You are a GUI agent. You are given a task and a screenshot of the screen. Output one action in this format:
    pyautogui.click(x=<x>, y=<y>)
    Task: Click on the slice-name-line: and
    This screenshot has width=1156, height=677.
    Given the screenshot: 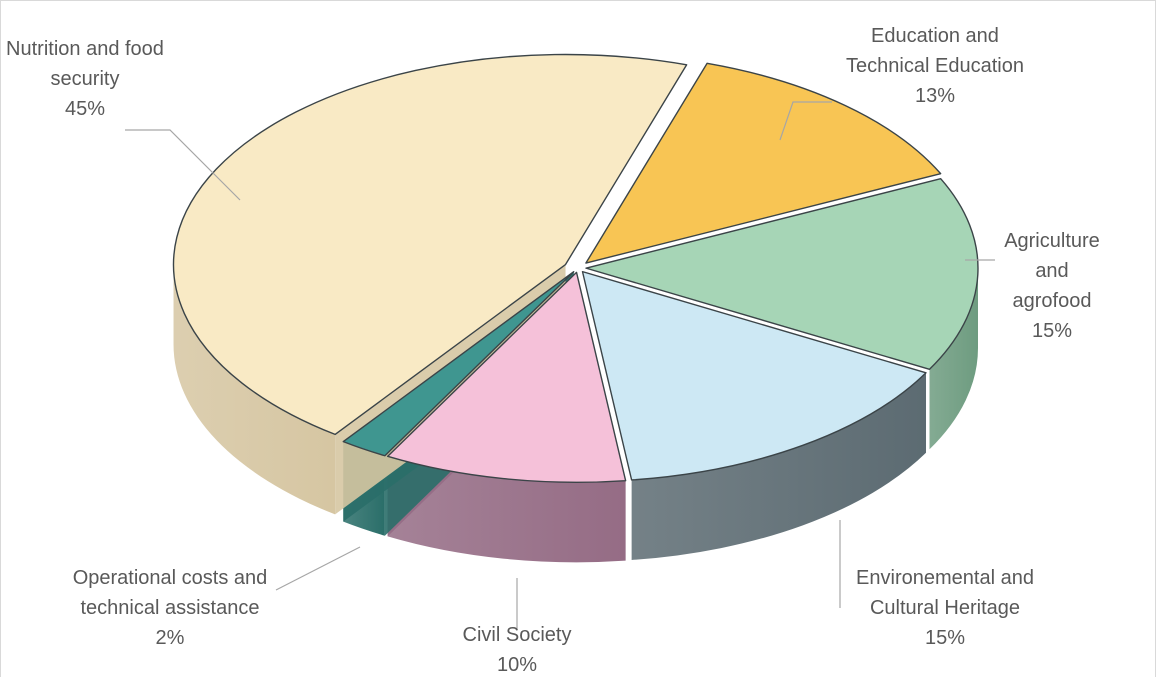 What is the action you would take?
    pyautogui.click(x=1051, y=271)
    